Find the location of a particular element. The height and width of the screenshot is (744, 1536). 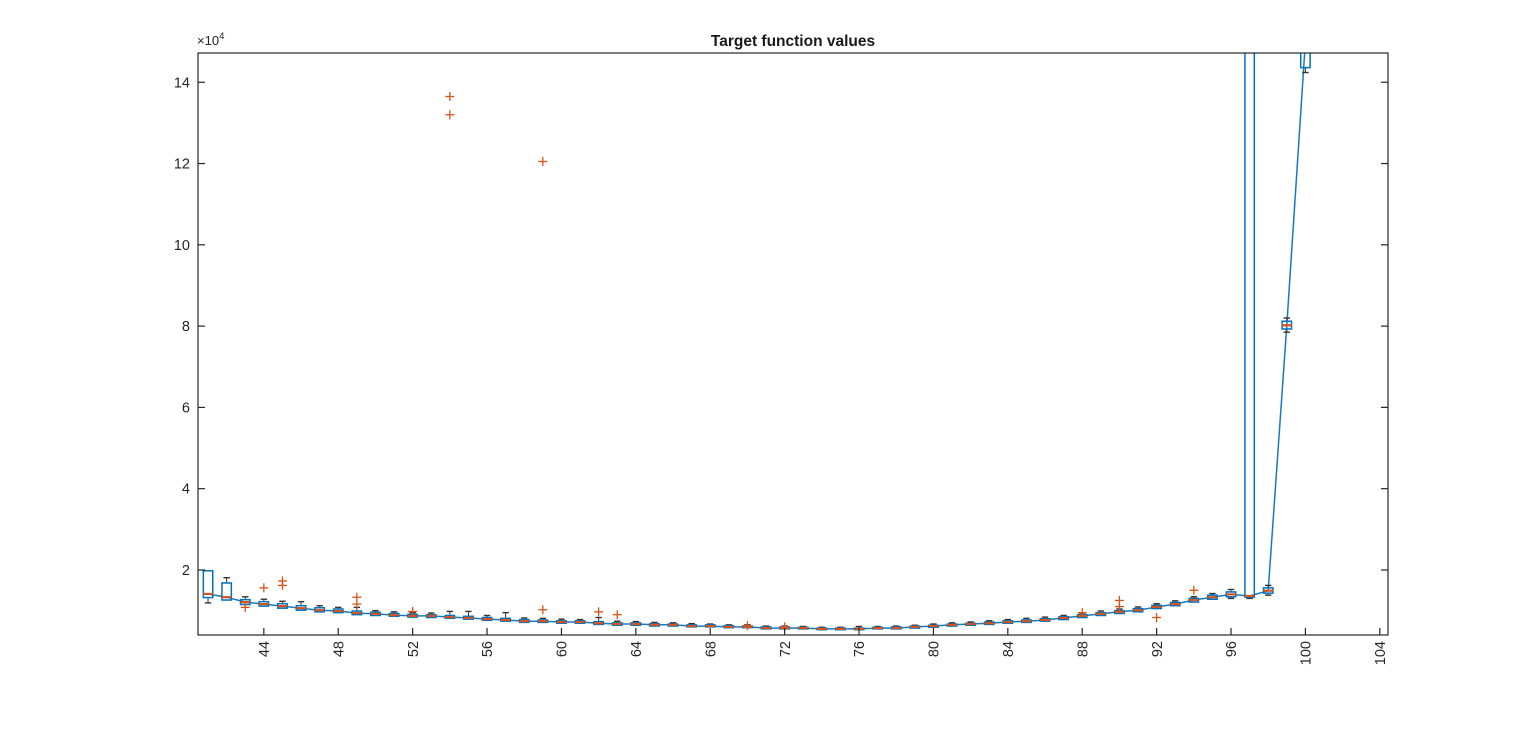

x-tick-label: 104 is located at coordinates (1381, 653).